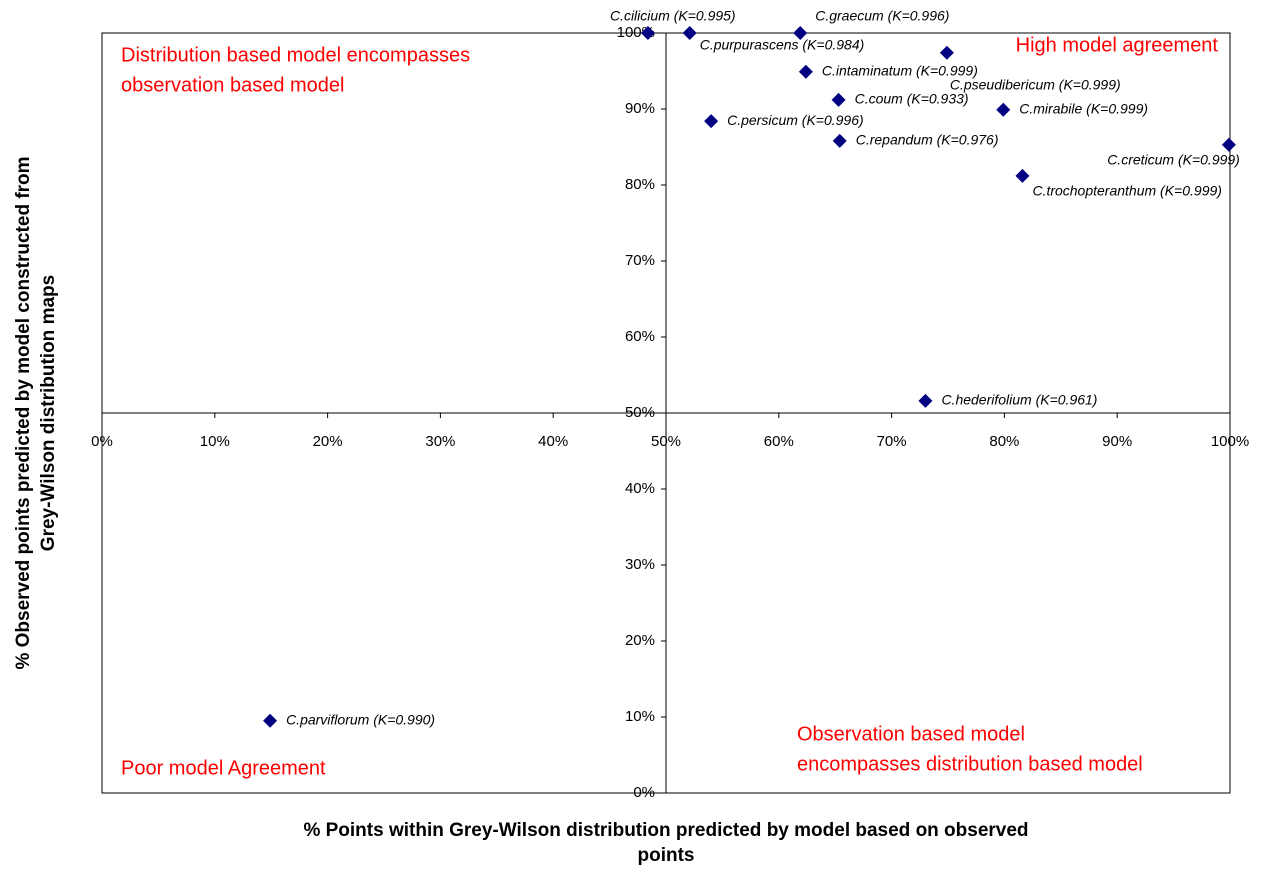 This screenshot has width=1266, height=873. Describe the element at coordinates (223, 768) in the screenshot. I see `annotation: Poor model Agreement` at that location.